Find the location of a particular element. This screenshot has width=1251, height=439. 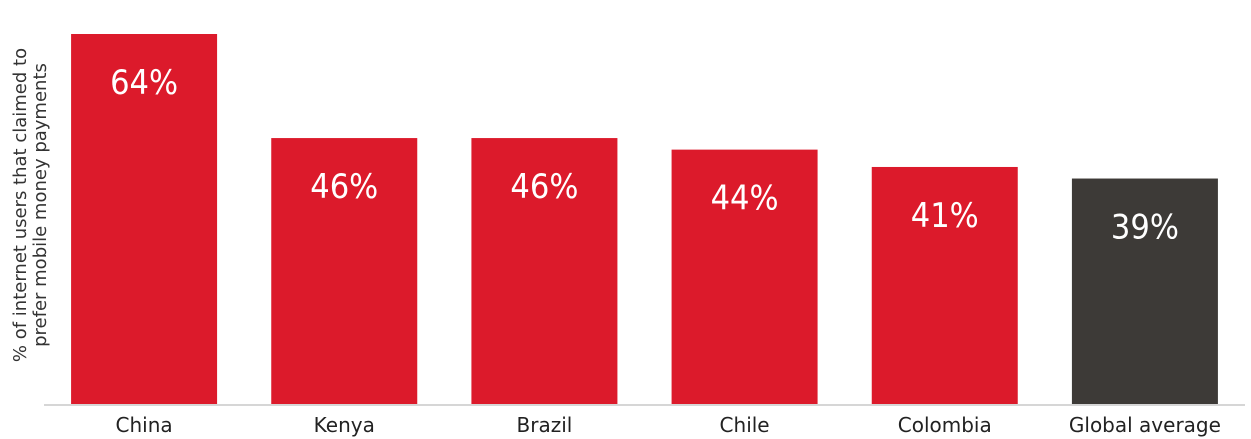

data-label-brazil: 46% is located at coordinates (544, 187).